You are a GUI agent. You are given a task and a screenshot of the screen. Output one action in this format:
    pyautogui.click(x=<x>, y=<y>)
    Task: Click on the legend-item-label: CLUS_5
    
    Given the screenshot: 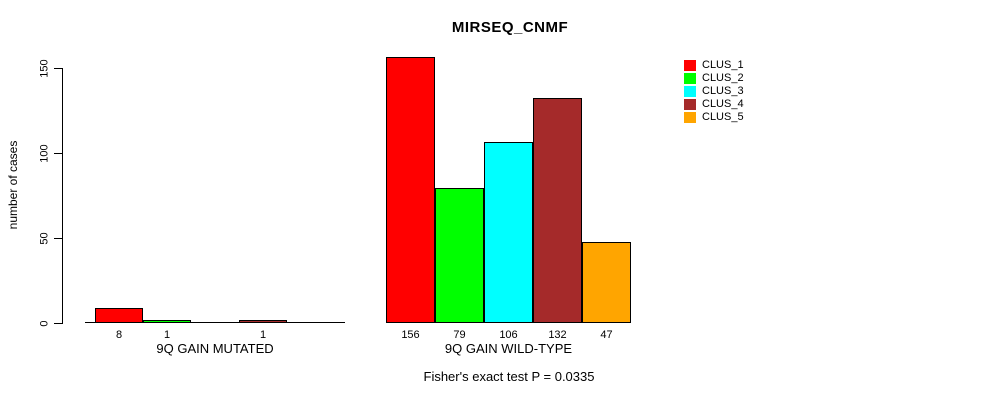 What is the action you would take?
    pyautogui.click(x=723, y=117)
    